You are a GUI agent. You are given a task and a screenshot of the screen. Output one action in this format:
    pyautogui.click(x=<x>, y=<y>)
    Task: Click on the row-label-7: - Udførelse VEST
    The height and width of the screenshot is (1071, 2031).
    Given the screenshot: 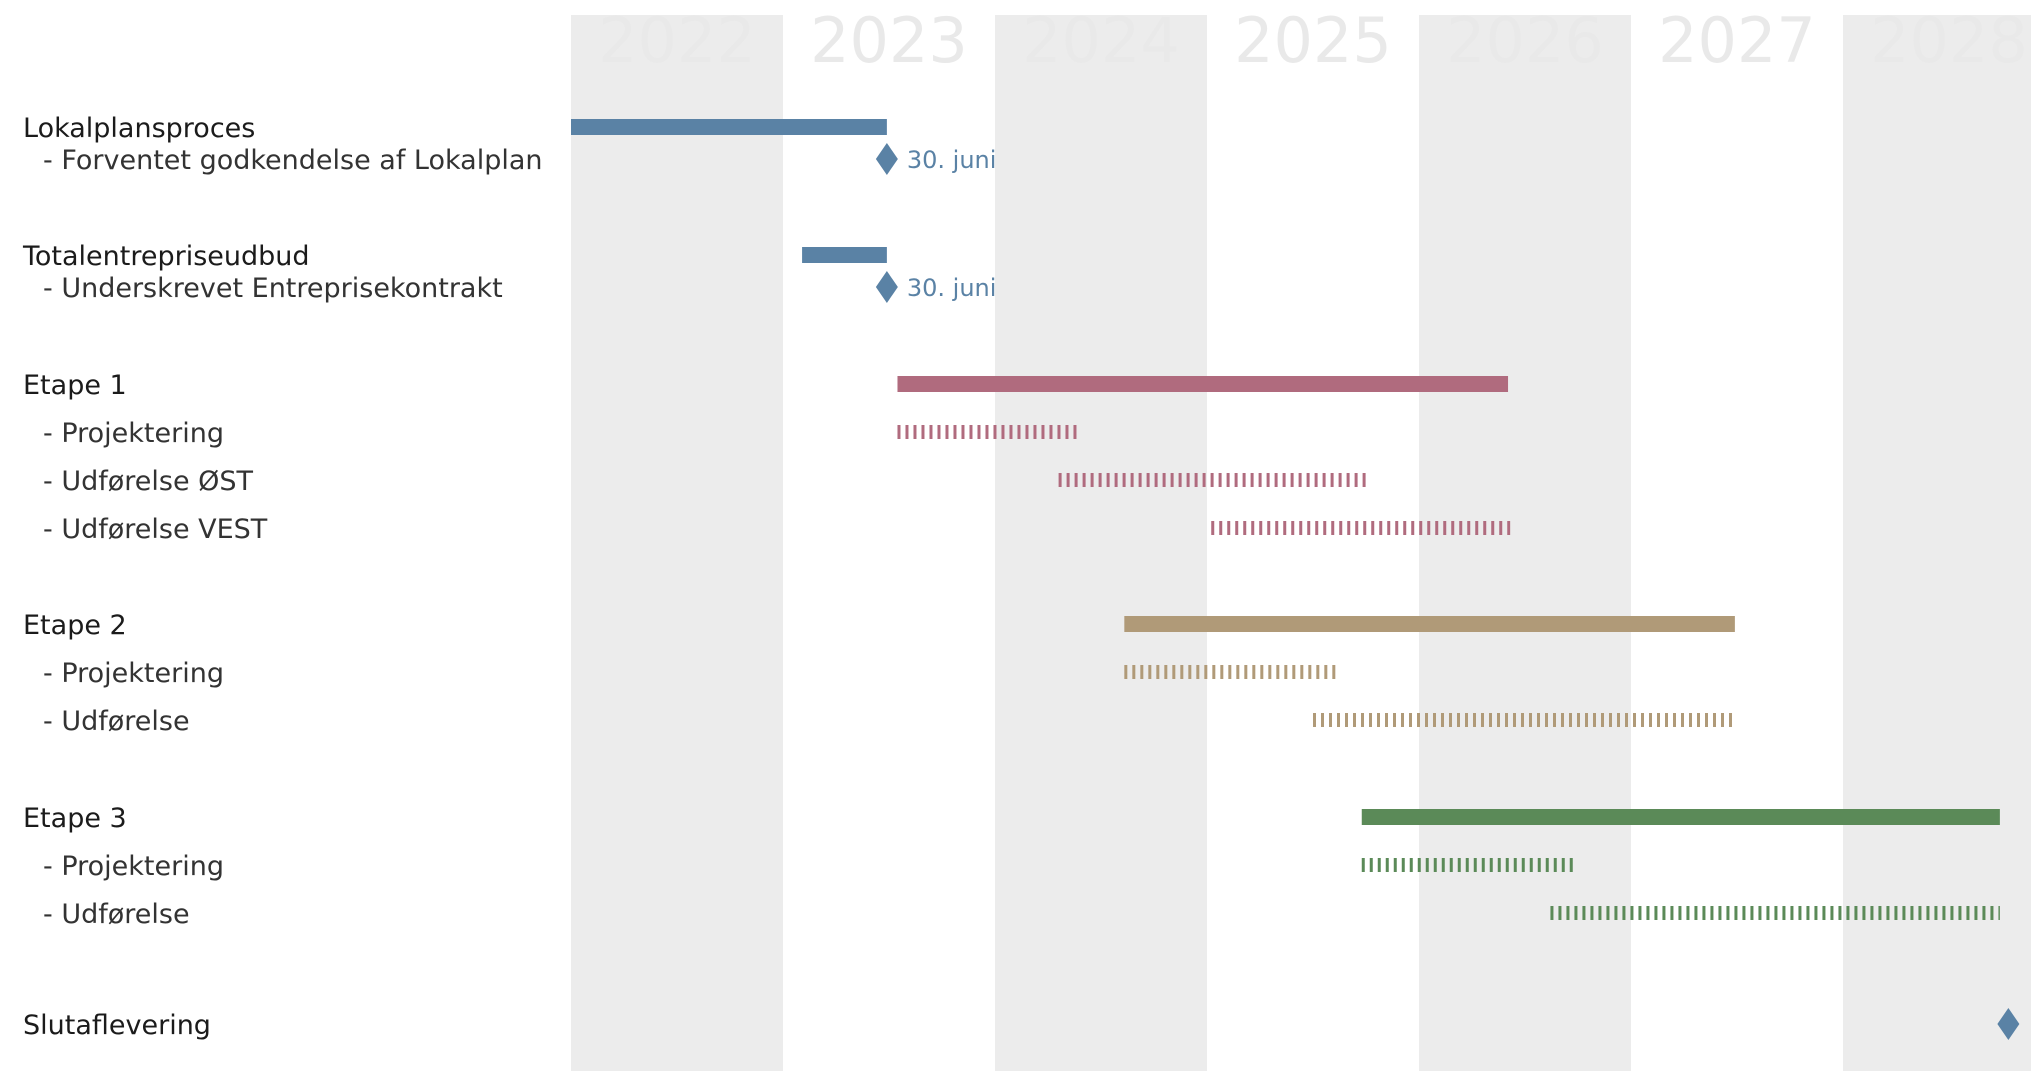 What is the action you would take?
    pyautogui.click(x=155, y=529)
    